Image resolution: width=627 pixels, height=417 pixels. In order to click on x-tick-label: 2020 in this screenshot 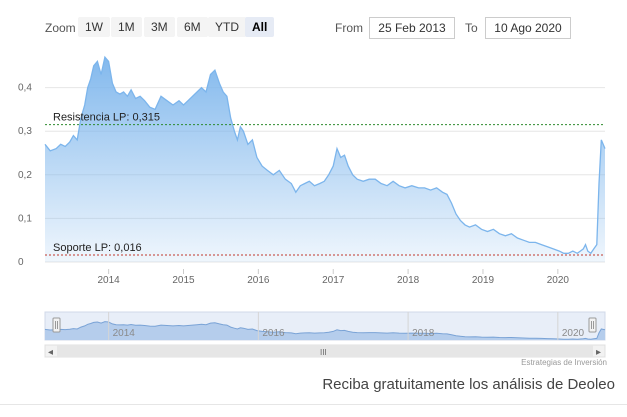, I will do `click(558, 280)`.